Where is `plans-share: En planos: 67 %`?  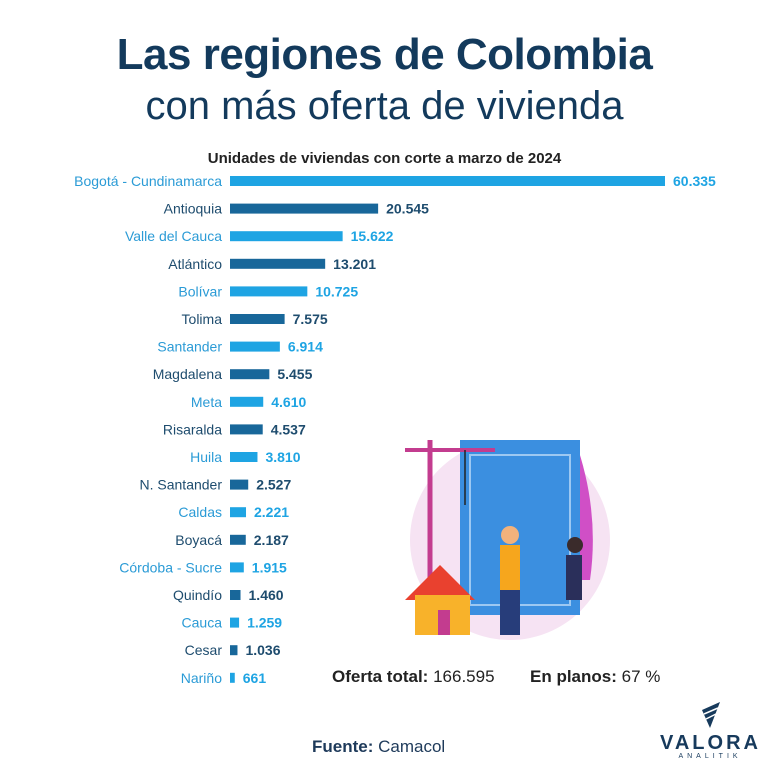
plans-share: En planos: 67 % is located at coordinates (595, 677).